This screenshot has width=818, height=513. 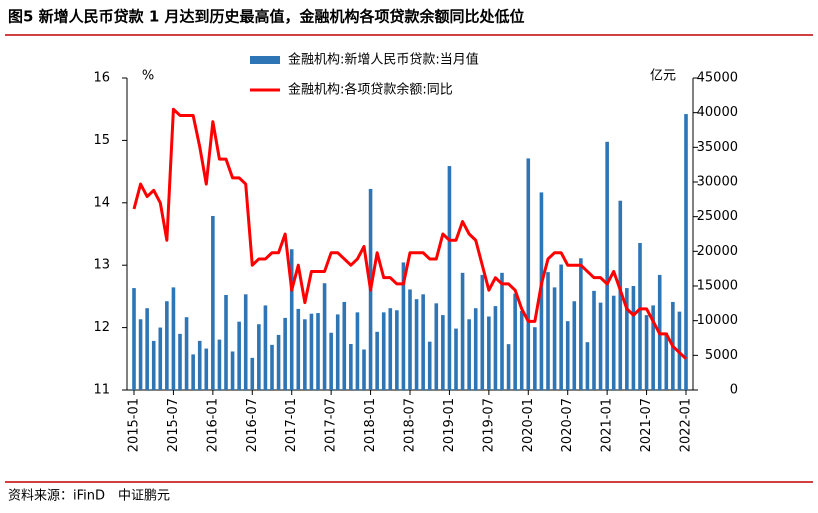 What do you see at coordinates (717, 286) in the screenshot?
I see `y2-tick-label: 15000` at bounding box center [717, 286].